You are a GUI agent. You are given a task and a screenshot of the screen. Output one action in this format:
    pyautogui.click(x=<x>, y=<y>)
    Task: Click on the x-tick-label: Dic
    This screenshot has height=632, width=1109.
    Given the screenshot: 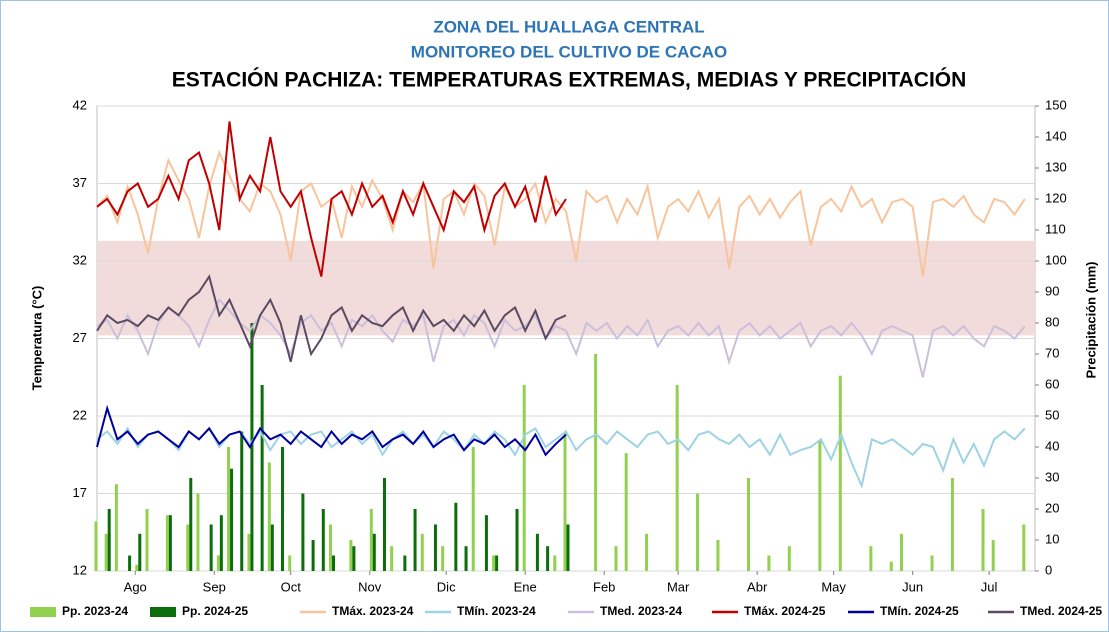 What is the action you would take?
    pyautogui.click(x=446, y=586)
    